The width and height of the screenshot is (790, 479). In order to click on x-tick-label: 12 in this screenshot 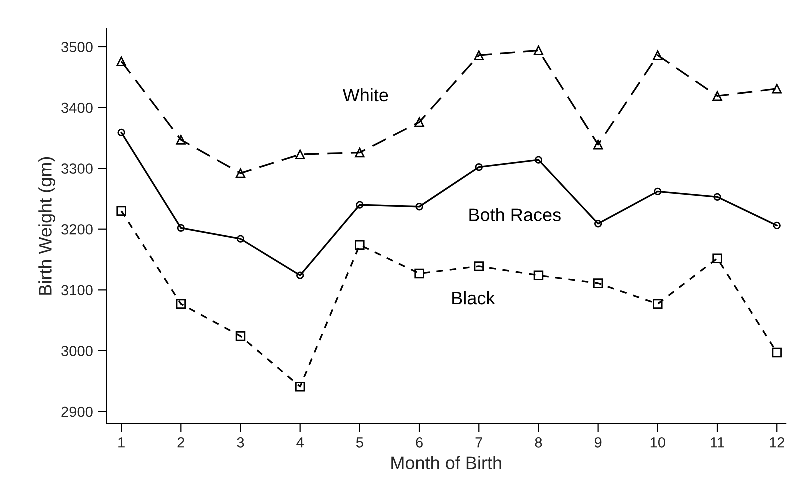, I will do `click(777, 442)`.